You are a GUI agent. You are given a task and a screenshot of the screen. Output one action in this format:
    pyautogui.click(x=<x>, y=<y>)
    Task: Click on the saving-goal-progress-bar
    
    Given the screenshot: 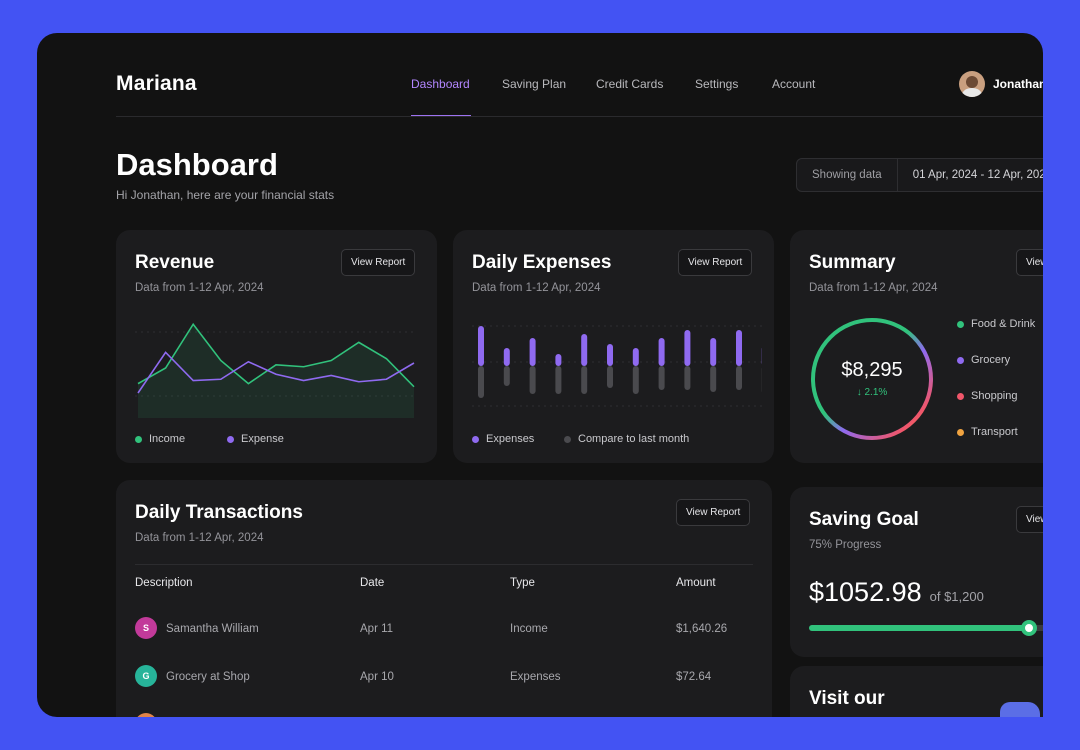 What is the action you would take?
    pyautogui.click(x=926, y=628)
    